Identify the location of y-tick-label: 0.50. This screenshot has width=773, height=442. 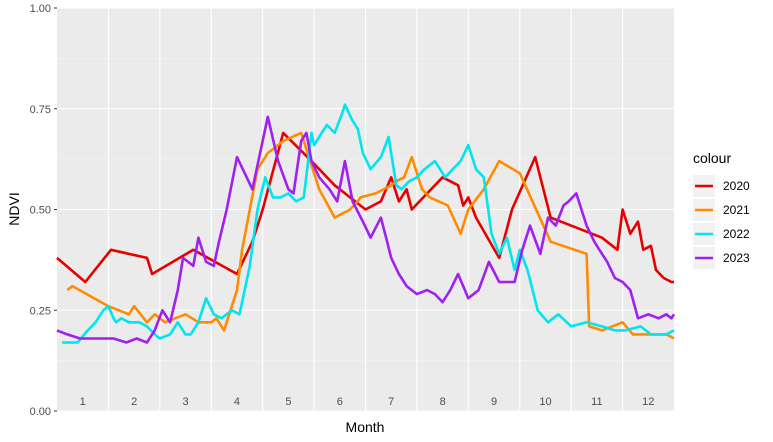
(40, 211).